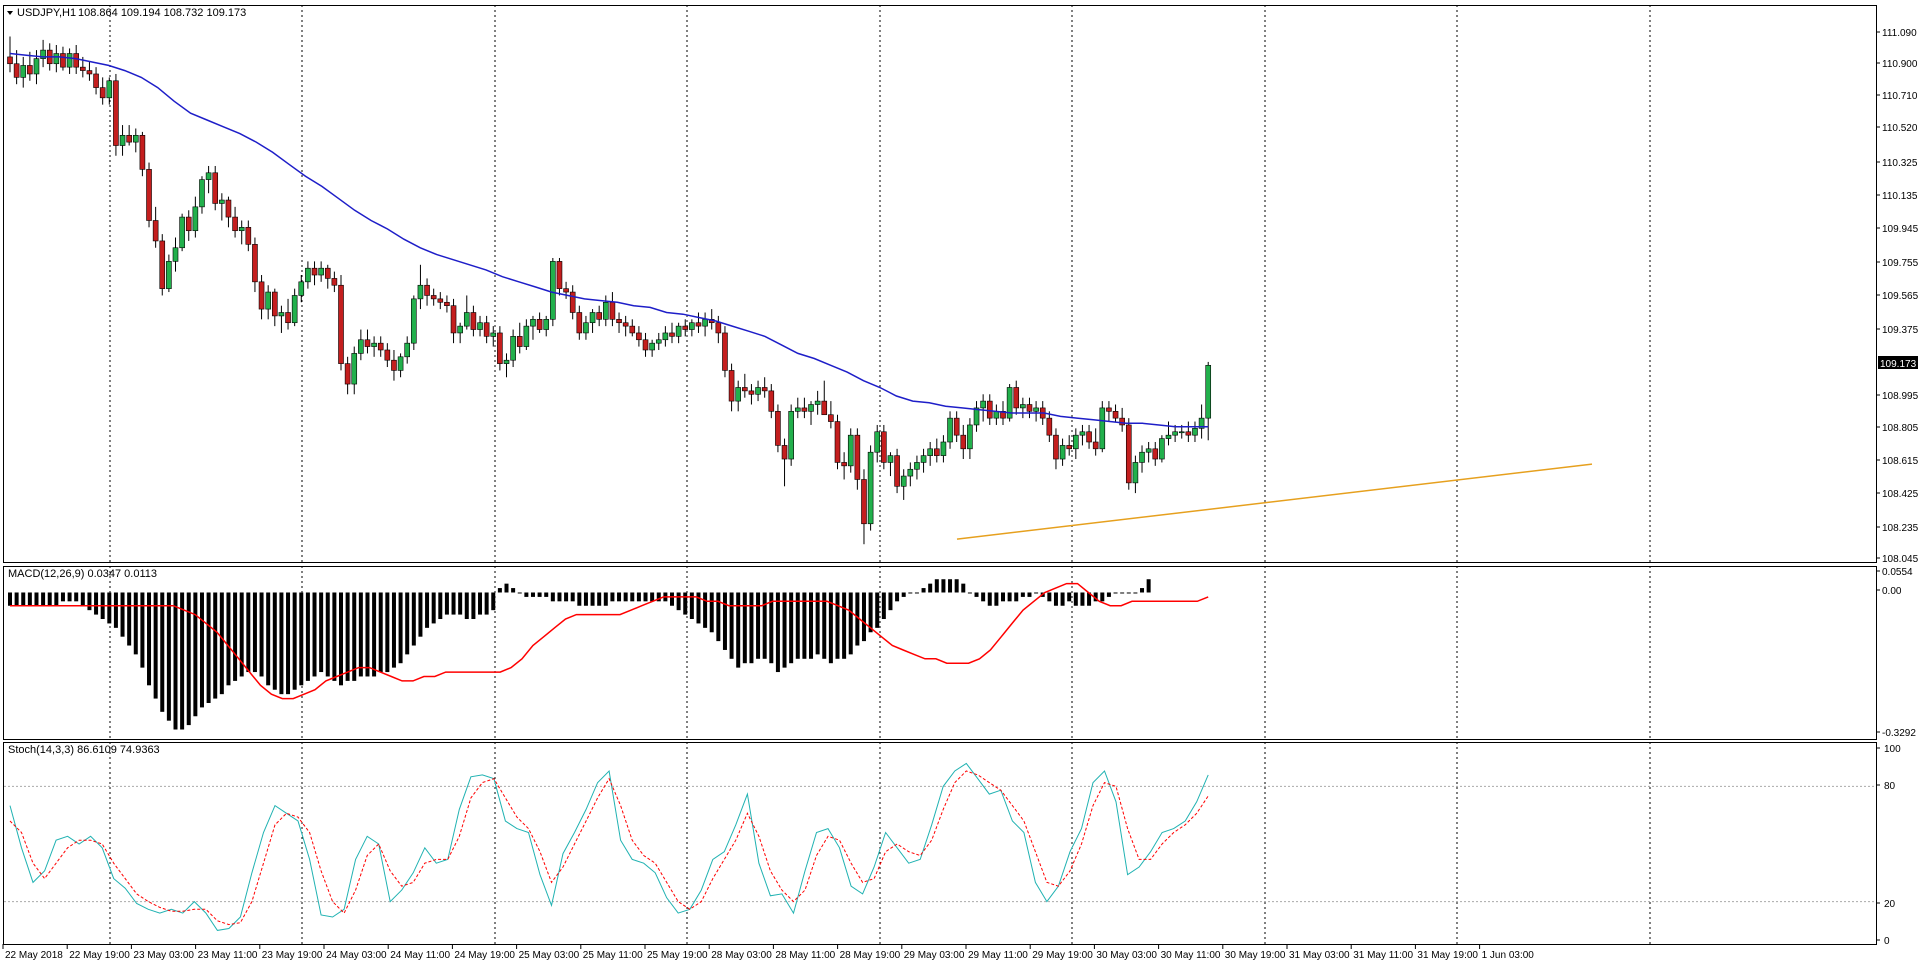 This screenshot has width=1920, height=967. Describe the element at coordinates (805, 955) in the screenshot. I see `time-tick-label: 28 May 11:00` at that location.